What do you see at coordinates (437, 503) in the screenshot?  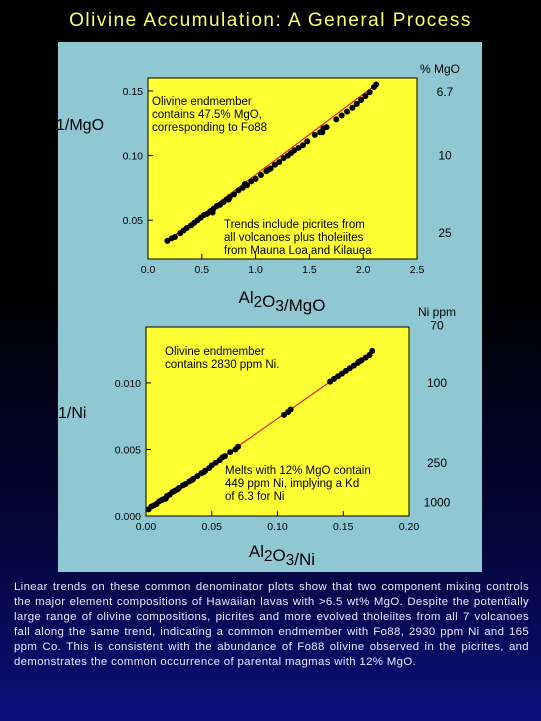 I see `chart2-right-tick-label: 1000` at bounding box center [437, 503].